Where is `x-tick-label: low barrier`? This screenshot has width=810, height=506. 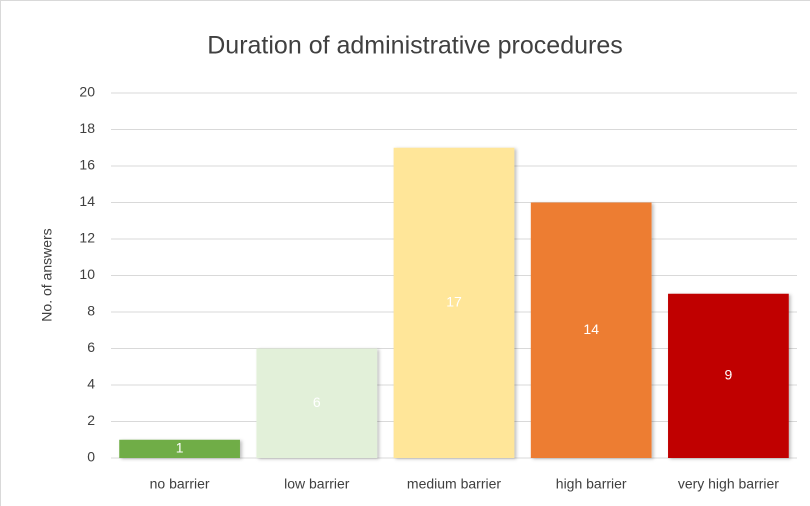 x-tick-label: low barrier is located at coordinates (317, 484).